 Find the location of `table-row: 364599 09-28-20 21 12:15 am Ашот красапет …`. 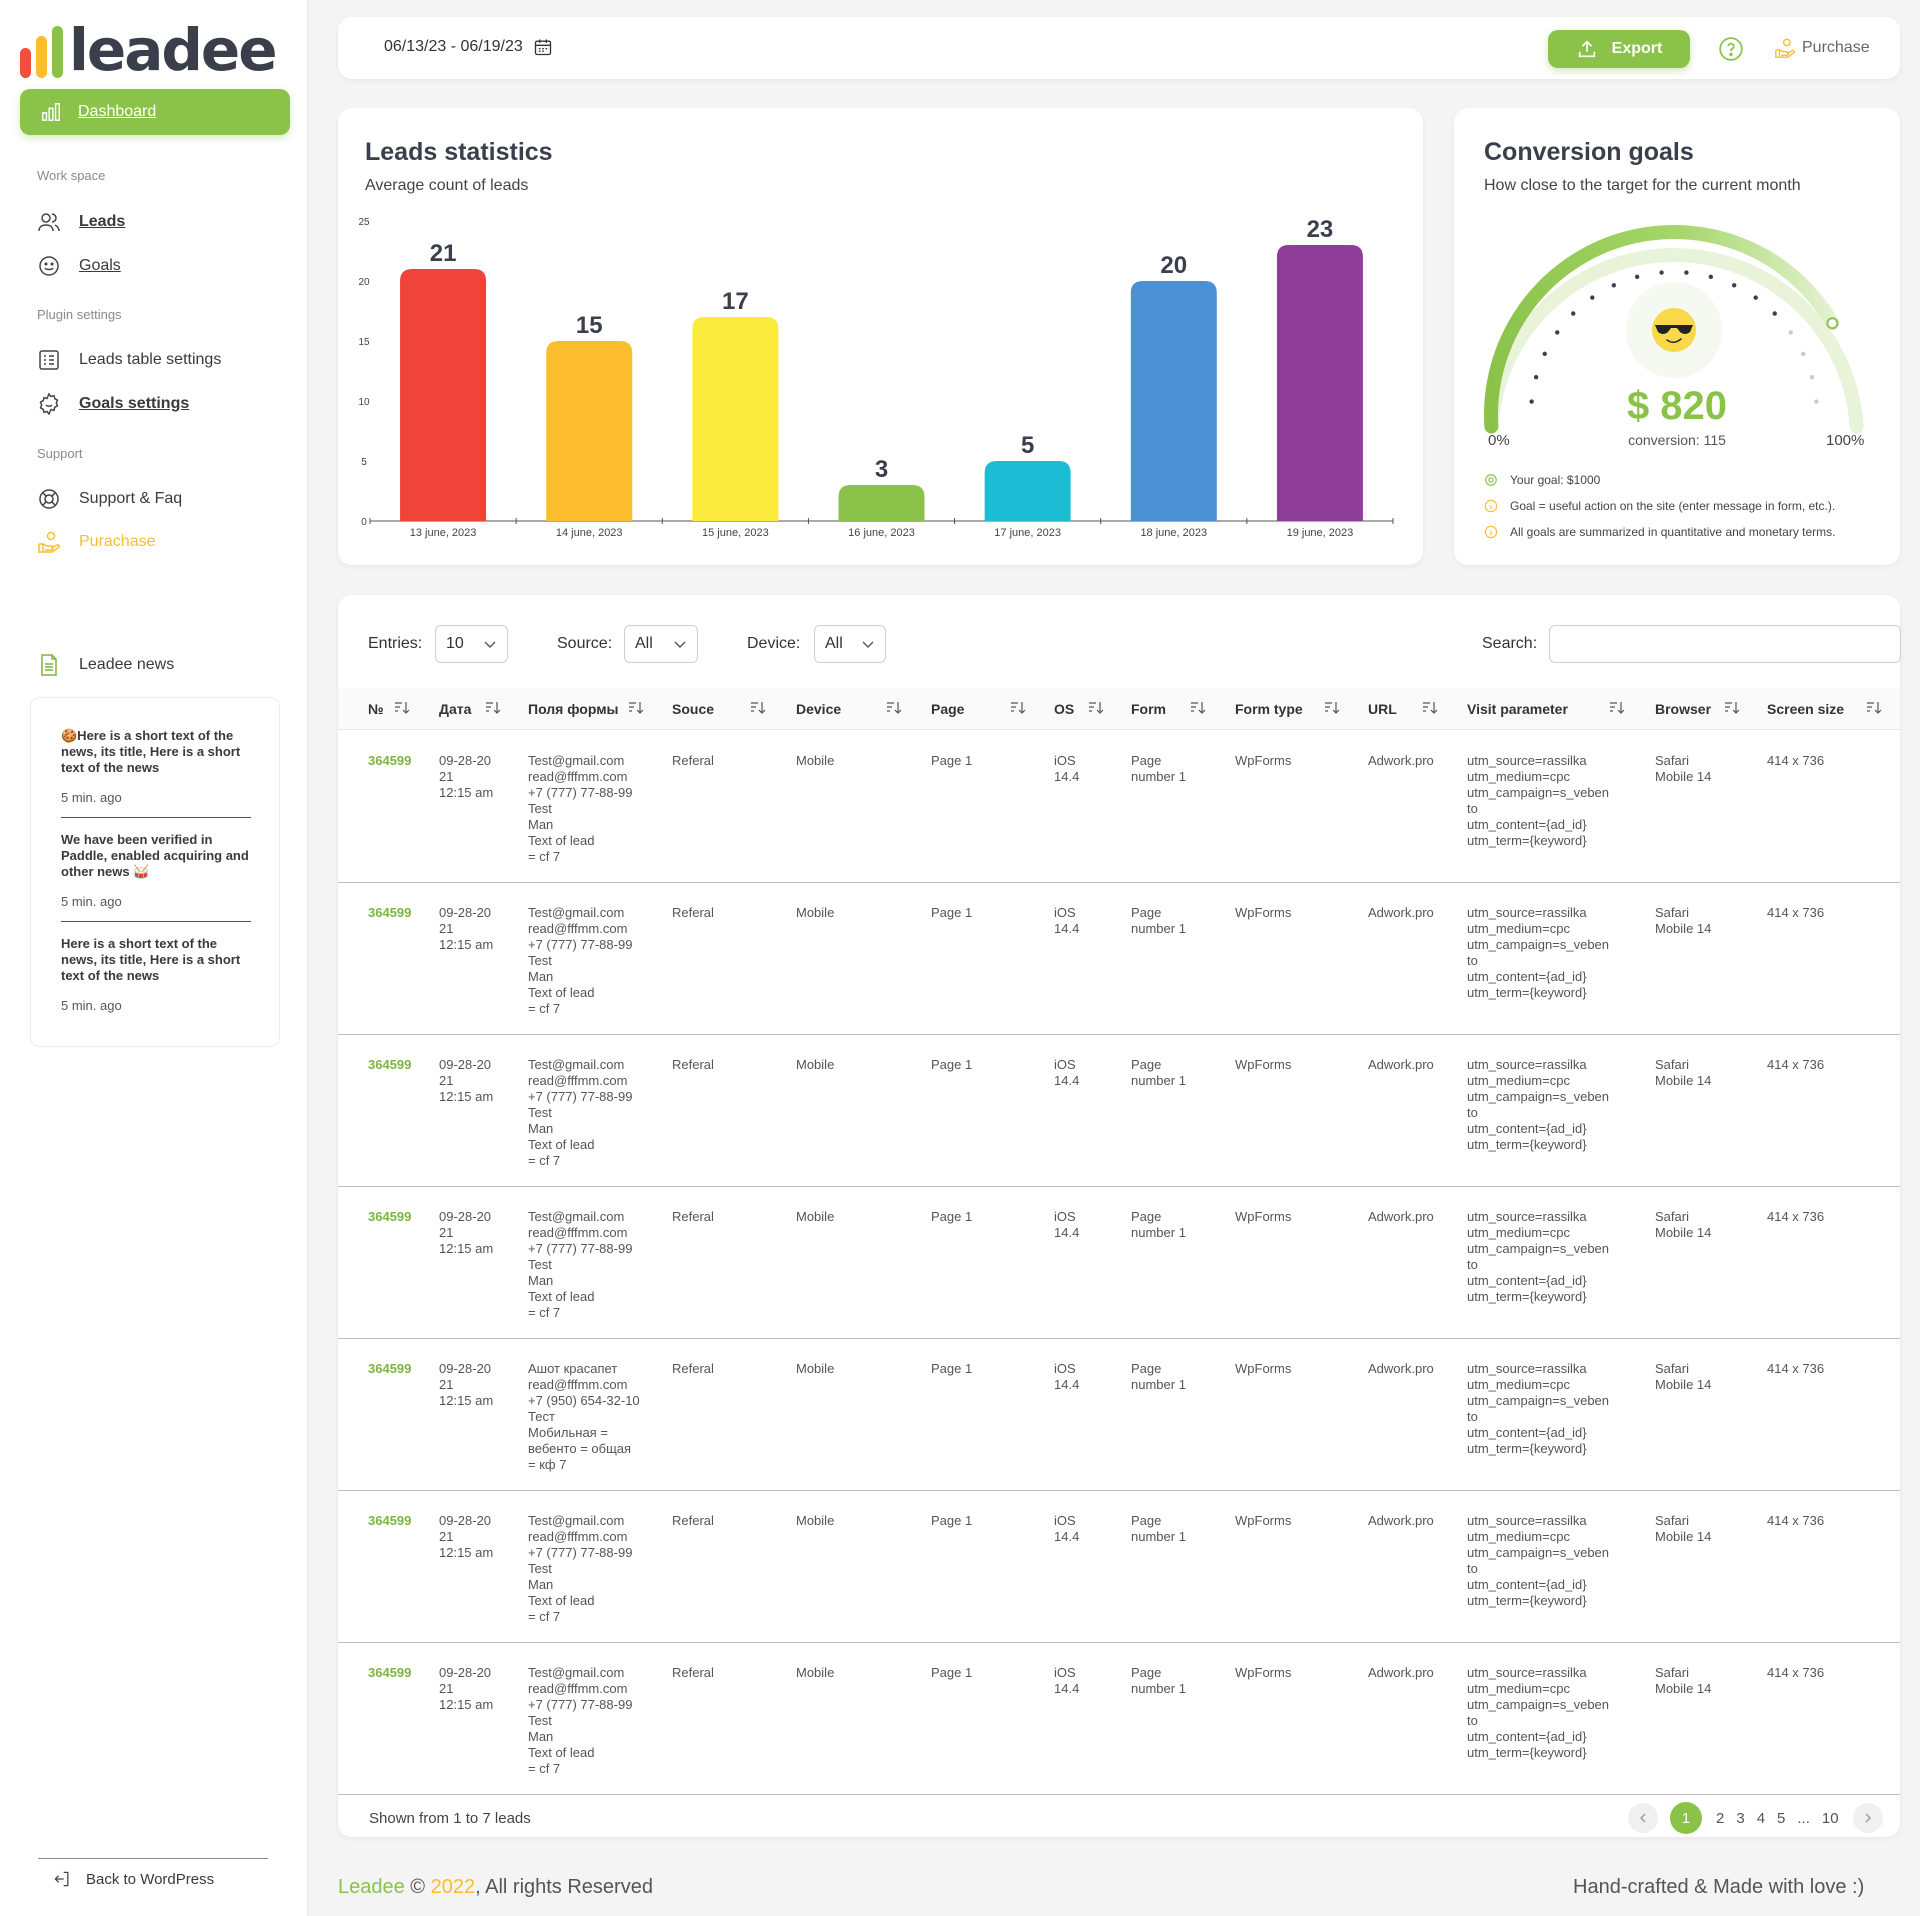

table-row: 364599 09-28-20 21 12:15 am Ашот красапет … is located at coordinates (1119, 1415).